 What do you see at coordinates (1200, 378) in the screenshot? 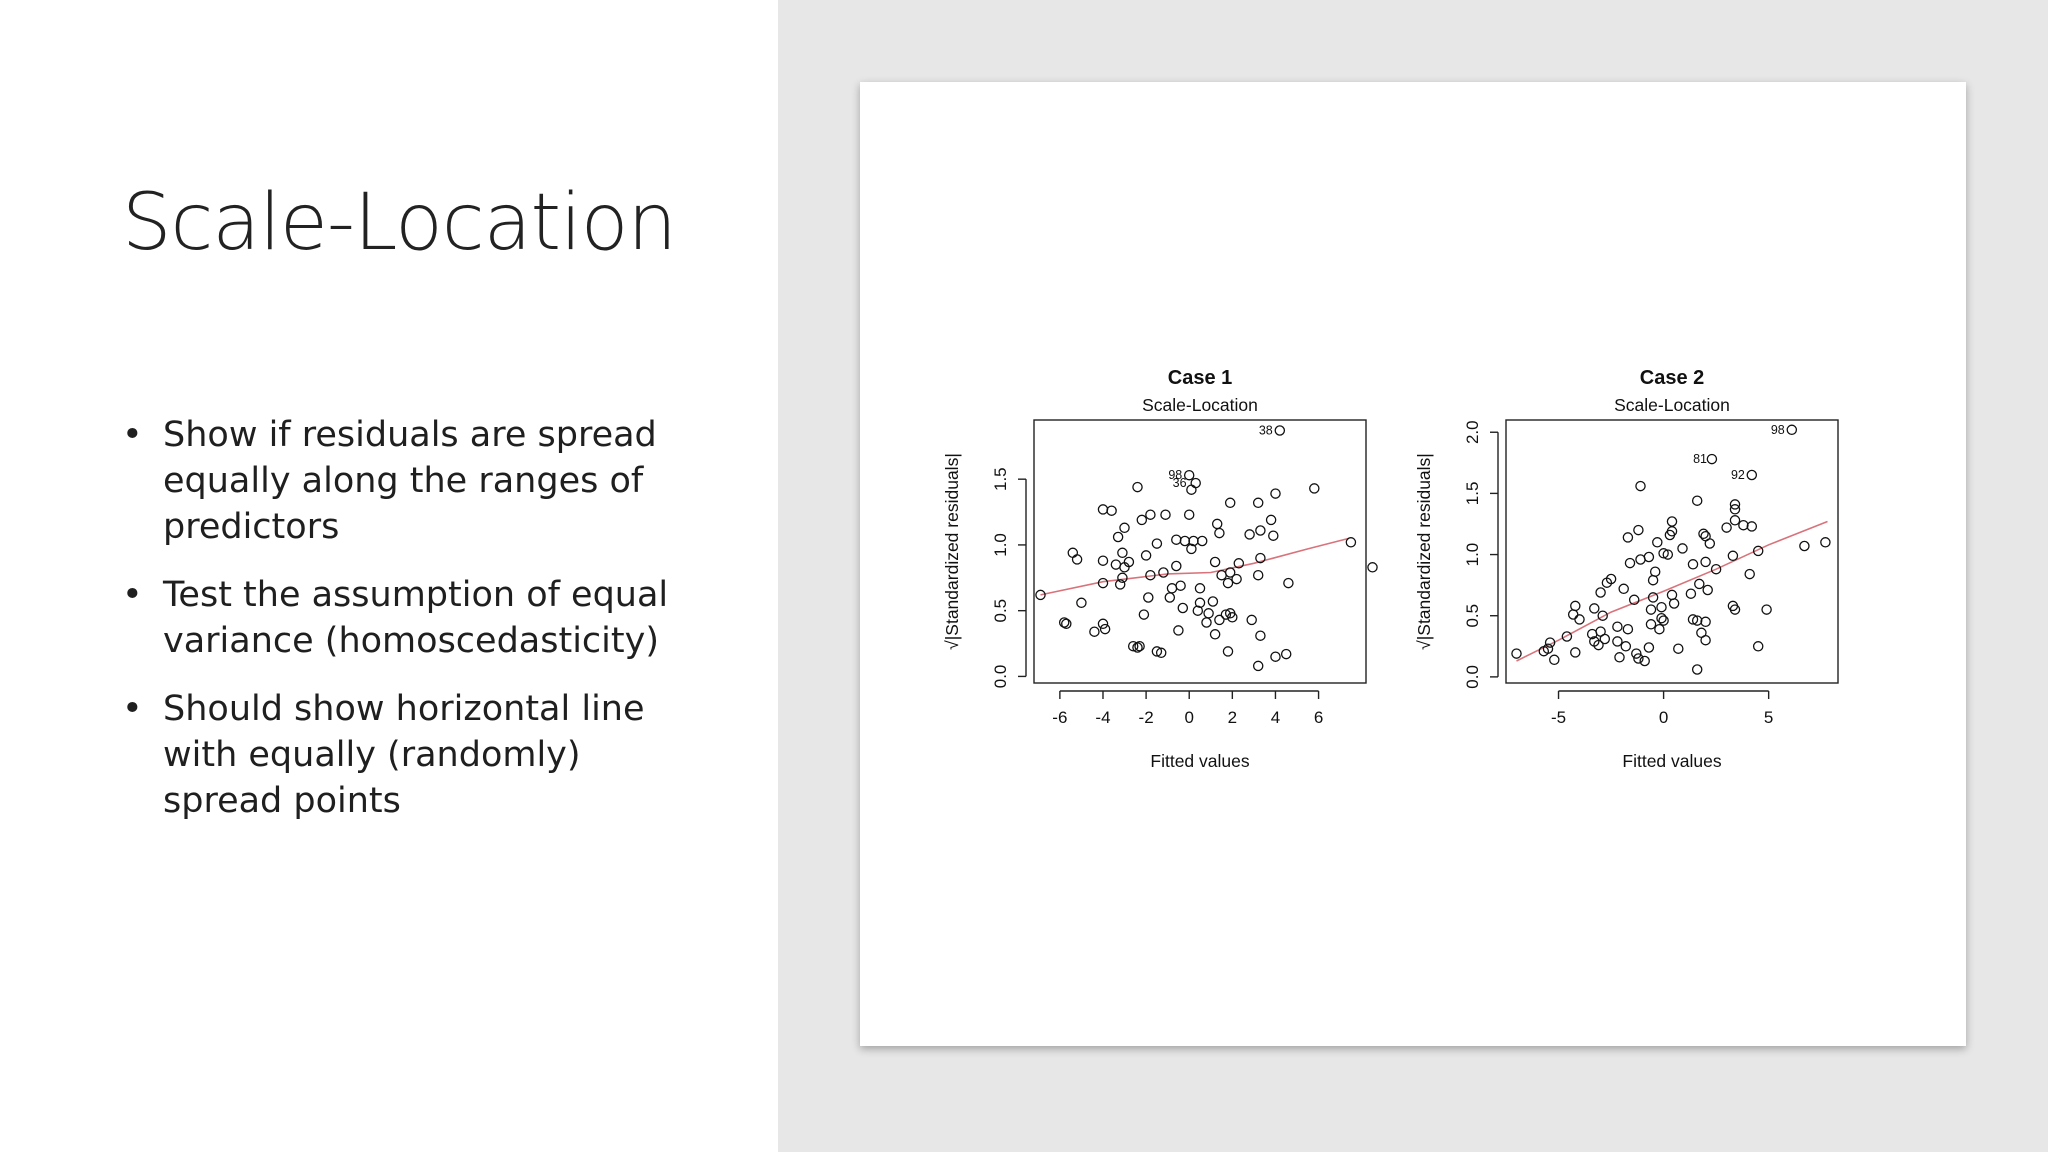
I see `chart-title: Case 1` at bounding box center [1200, 378].